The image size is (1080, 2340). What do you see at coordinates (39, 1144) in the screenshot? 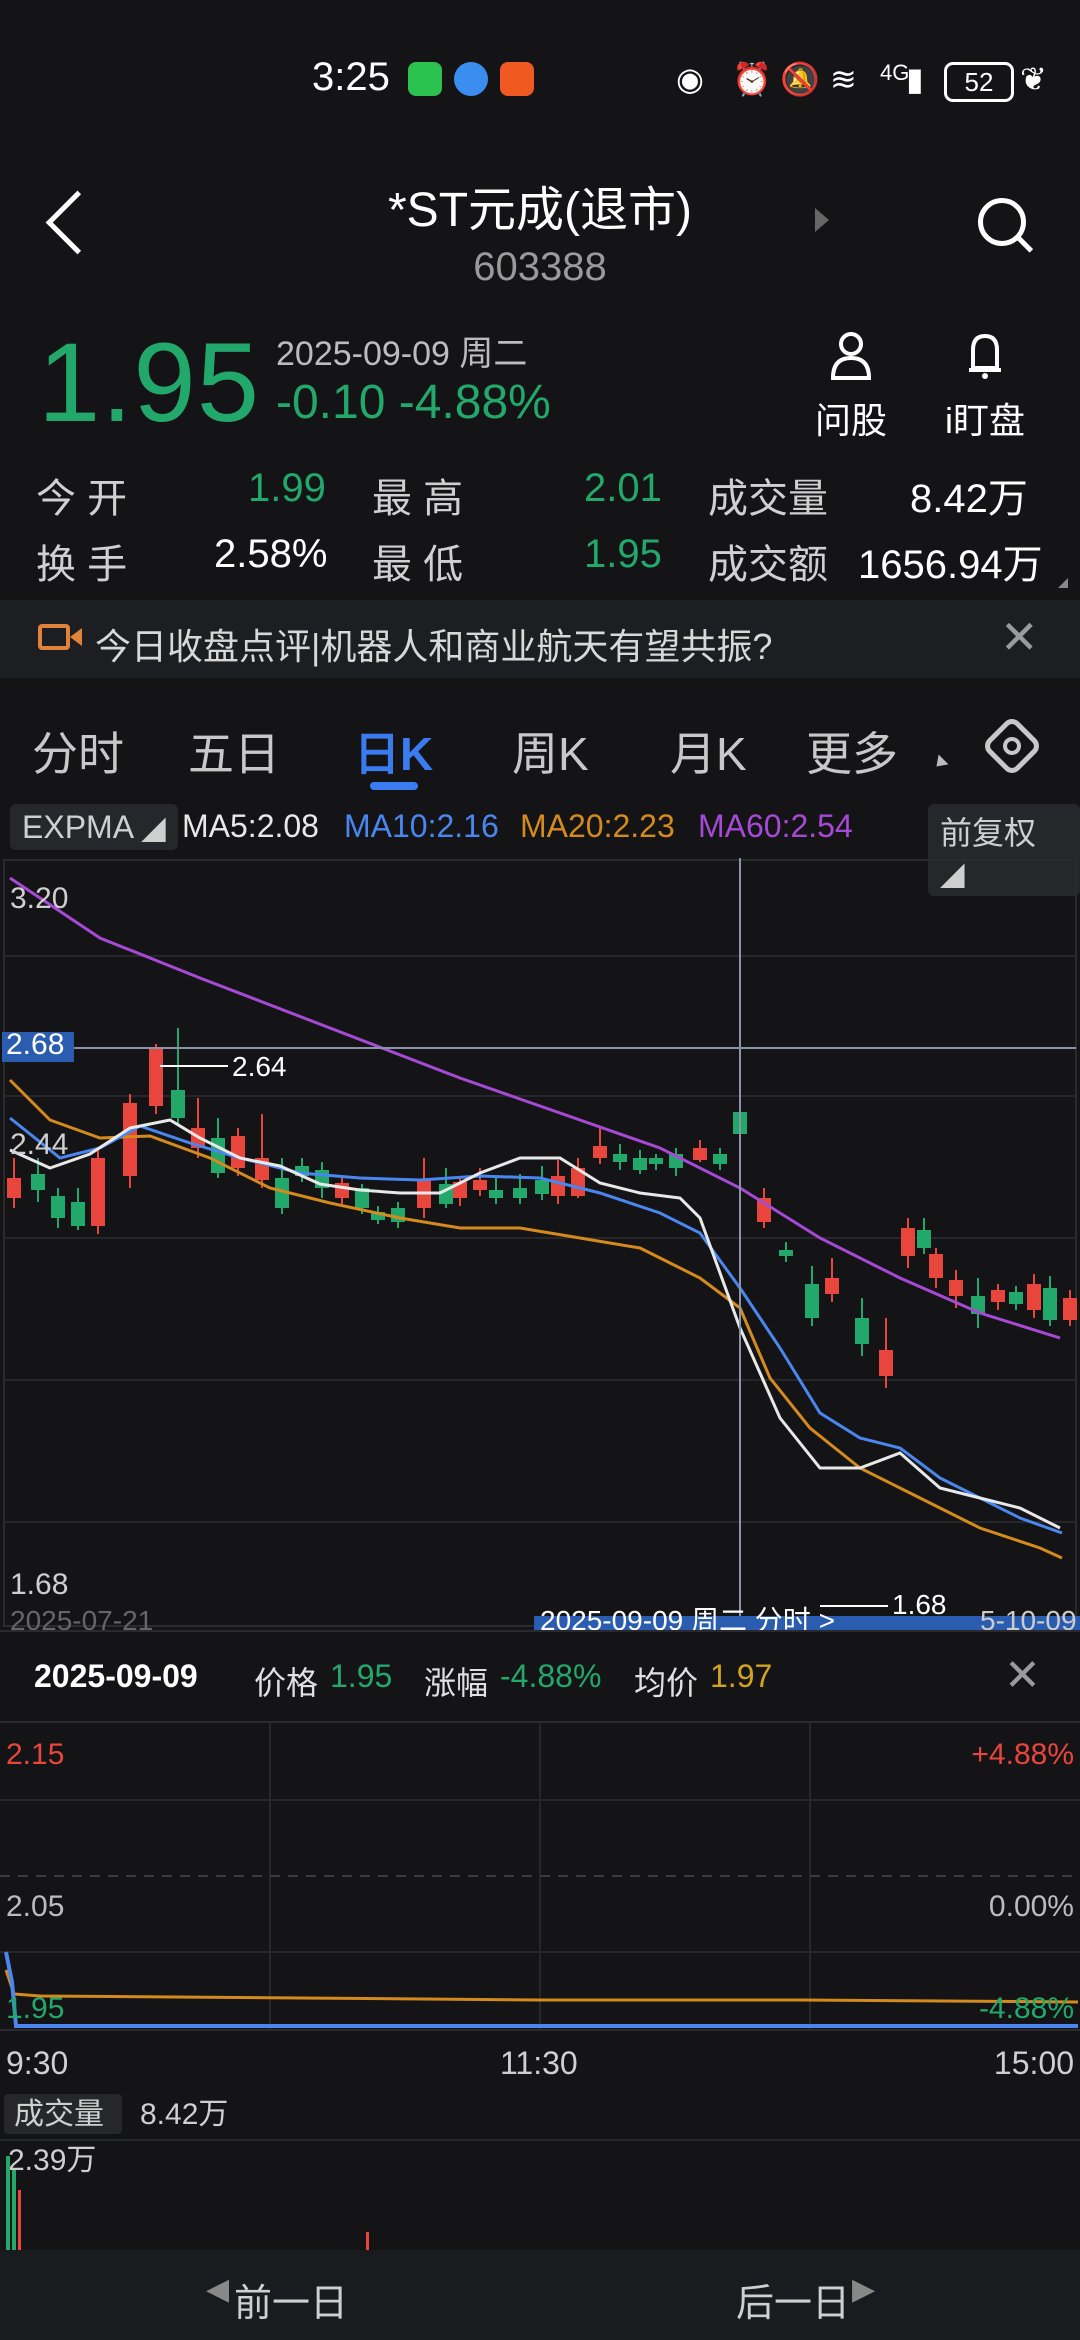
I see `ymid-label: 2.44` at bounding box center [39, 1144].